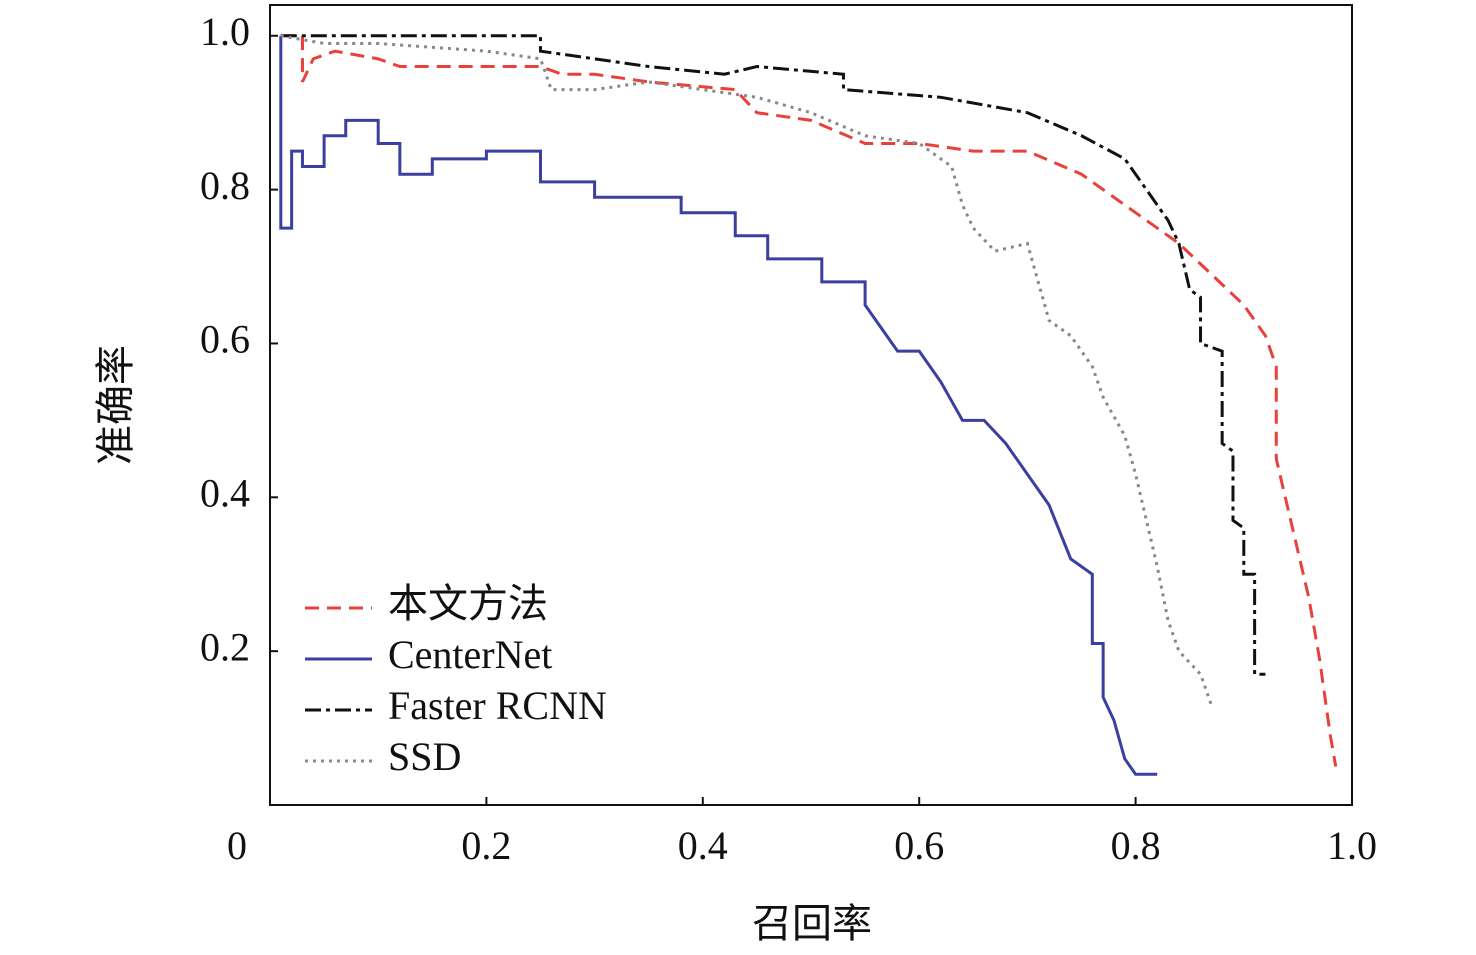 This screenshot has height=955, width=1476. I want to click on x-tick-label: 0.4, so click(703, 845).